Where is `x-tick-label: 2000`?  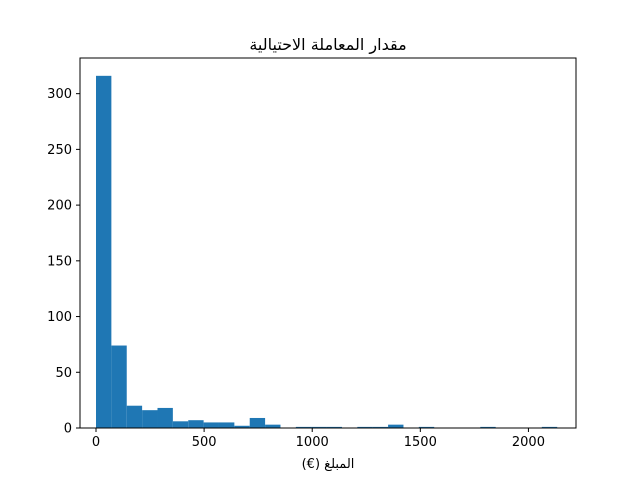
x-tick-label: 2000 is located at coordinates (528, 442).